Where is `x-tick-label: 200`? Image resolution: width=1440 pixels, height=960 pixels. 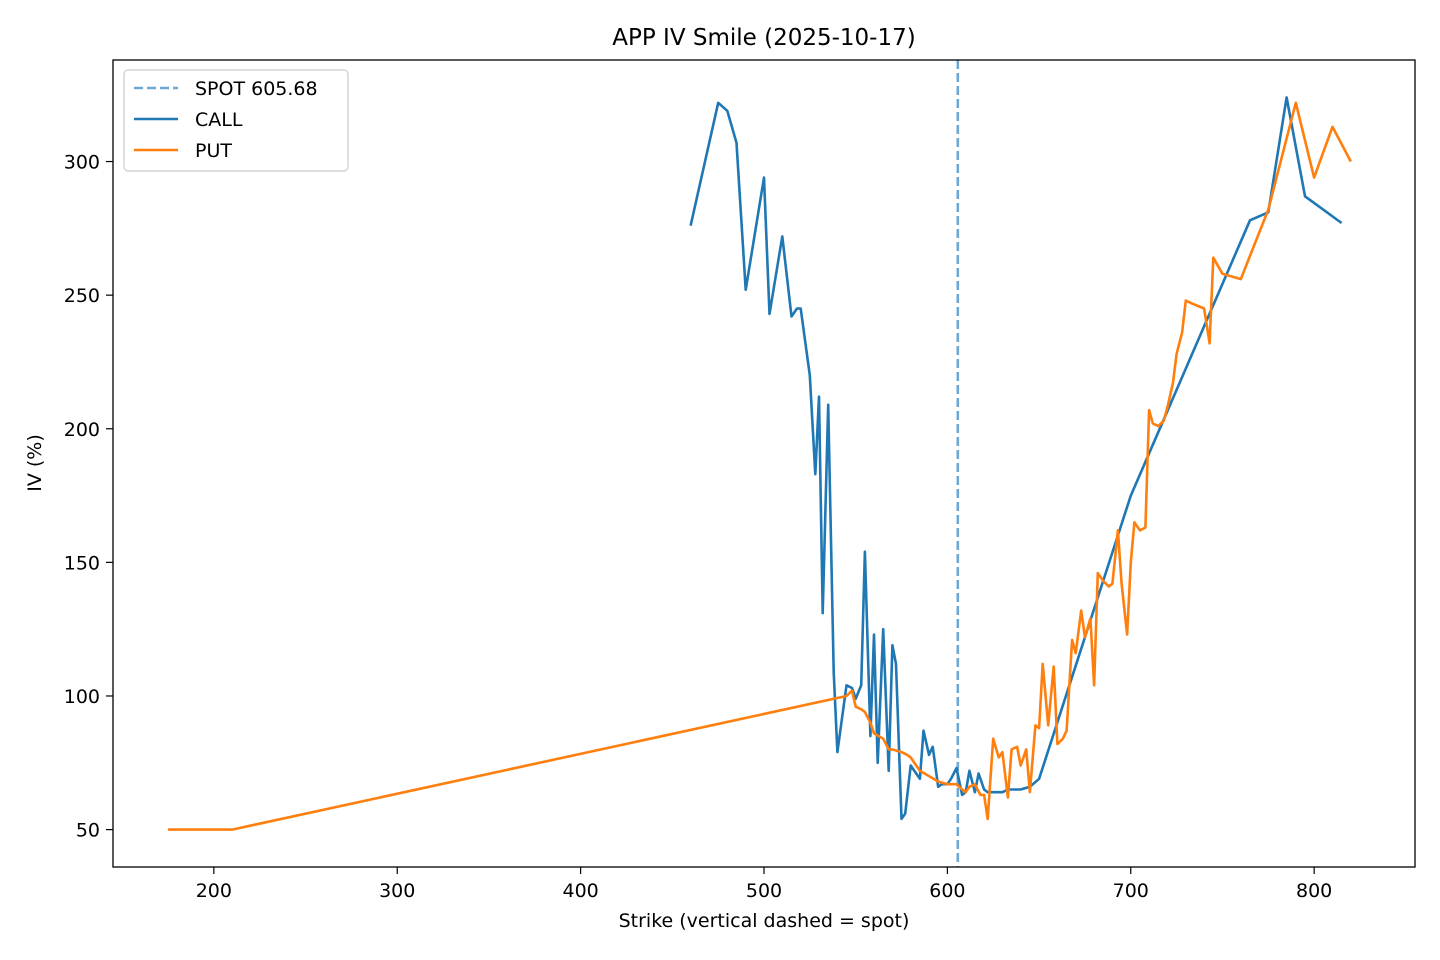 x-tick-label: 200 is located at coordinates (214, 891).